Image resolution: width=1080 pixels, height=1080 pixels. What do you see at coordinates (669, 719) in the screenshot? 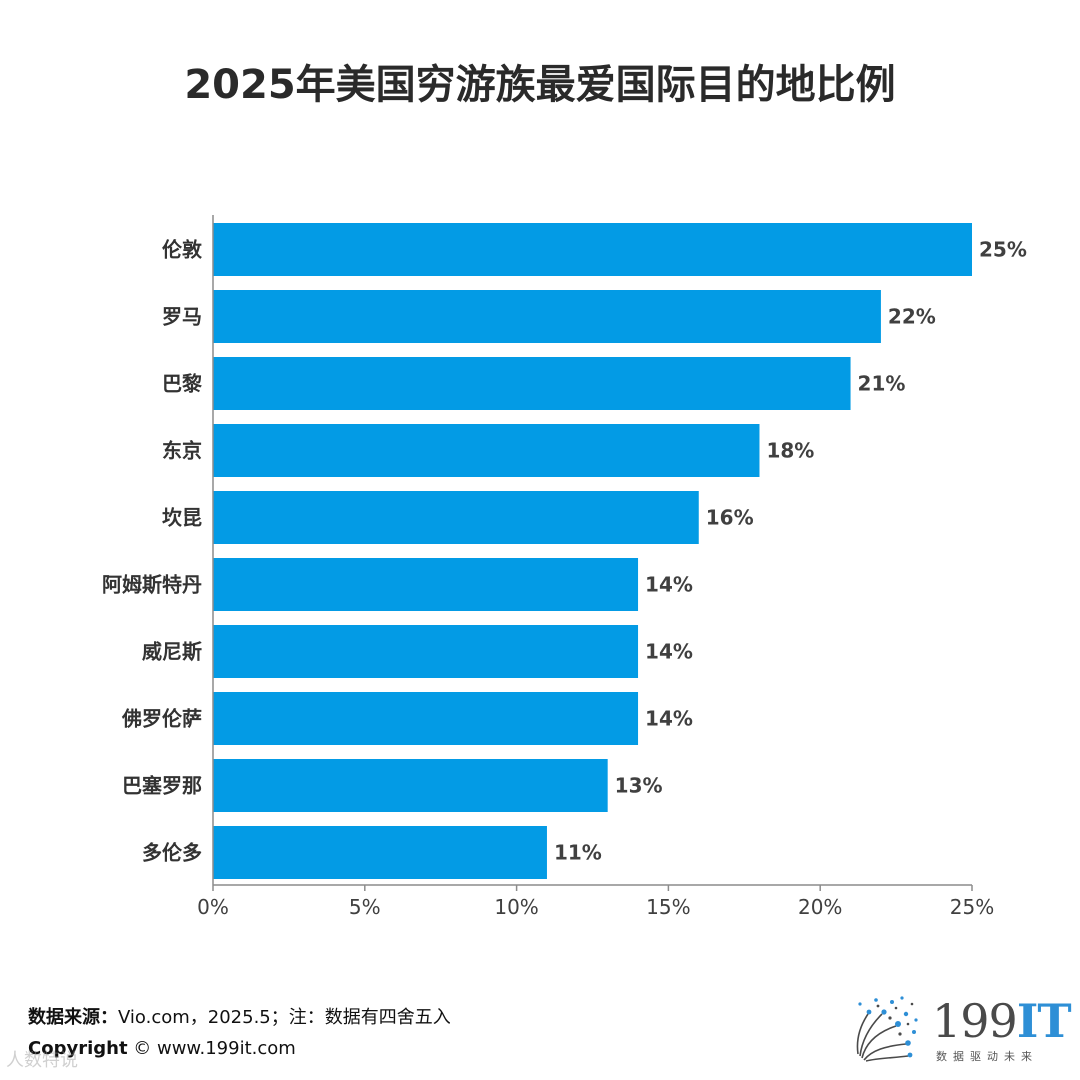
I see `data-label-7: 14%` at bounding box center [669, 719].